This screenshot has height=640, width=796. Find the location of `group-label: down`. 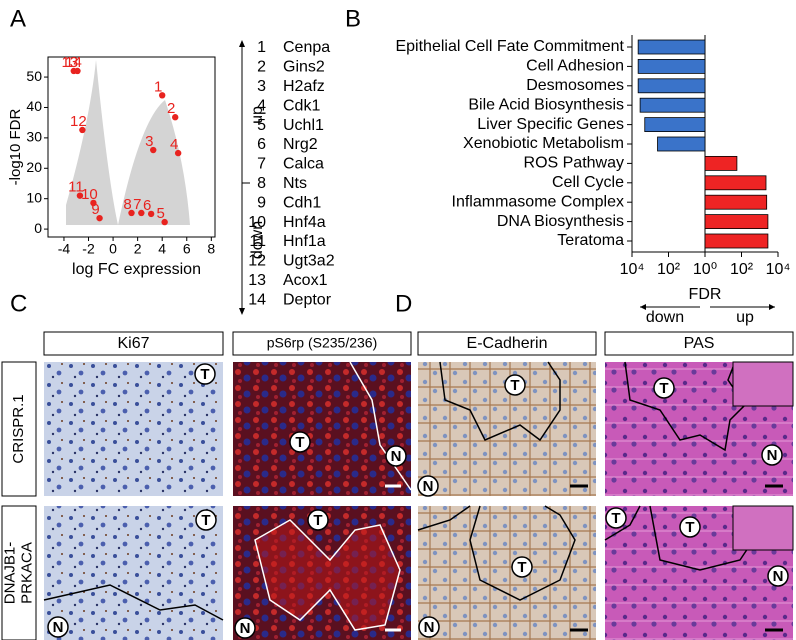

group-label: down is located at coordinates (257, 240).